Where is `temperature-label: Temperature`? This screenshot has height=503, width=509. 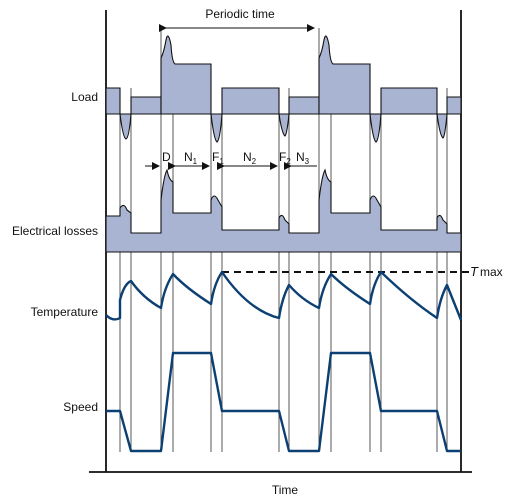 temperature-label: Temperature is located at coordinates (65, 312).